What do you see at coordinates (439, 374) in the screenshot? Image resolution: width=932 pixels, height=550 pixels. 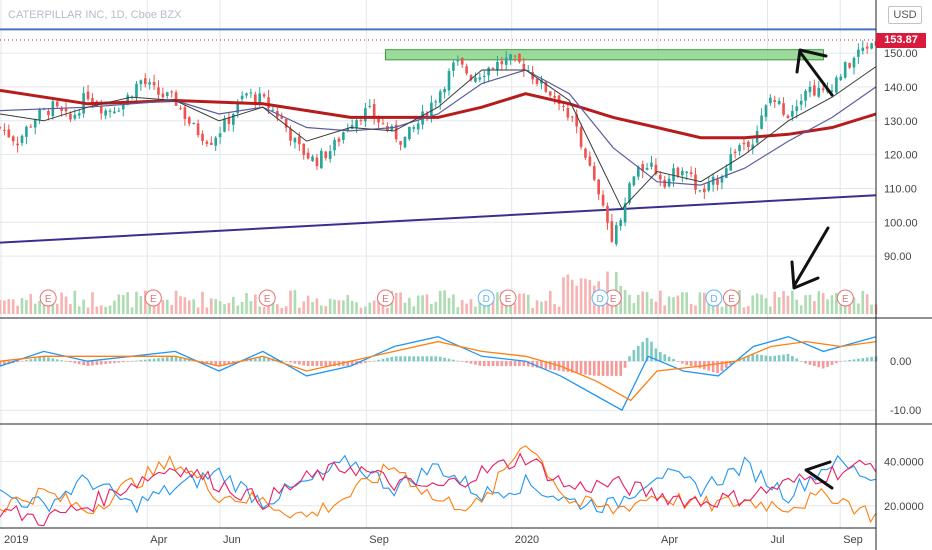 I see `macd-panel` at bounding box center [439, 374].